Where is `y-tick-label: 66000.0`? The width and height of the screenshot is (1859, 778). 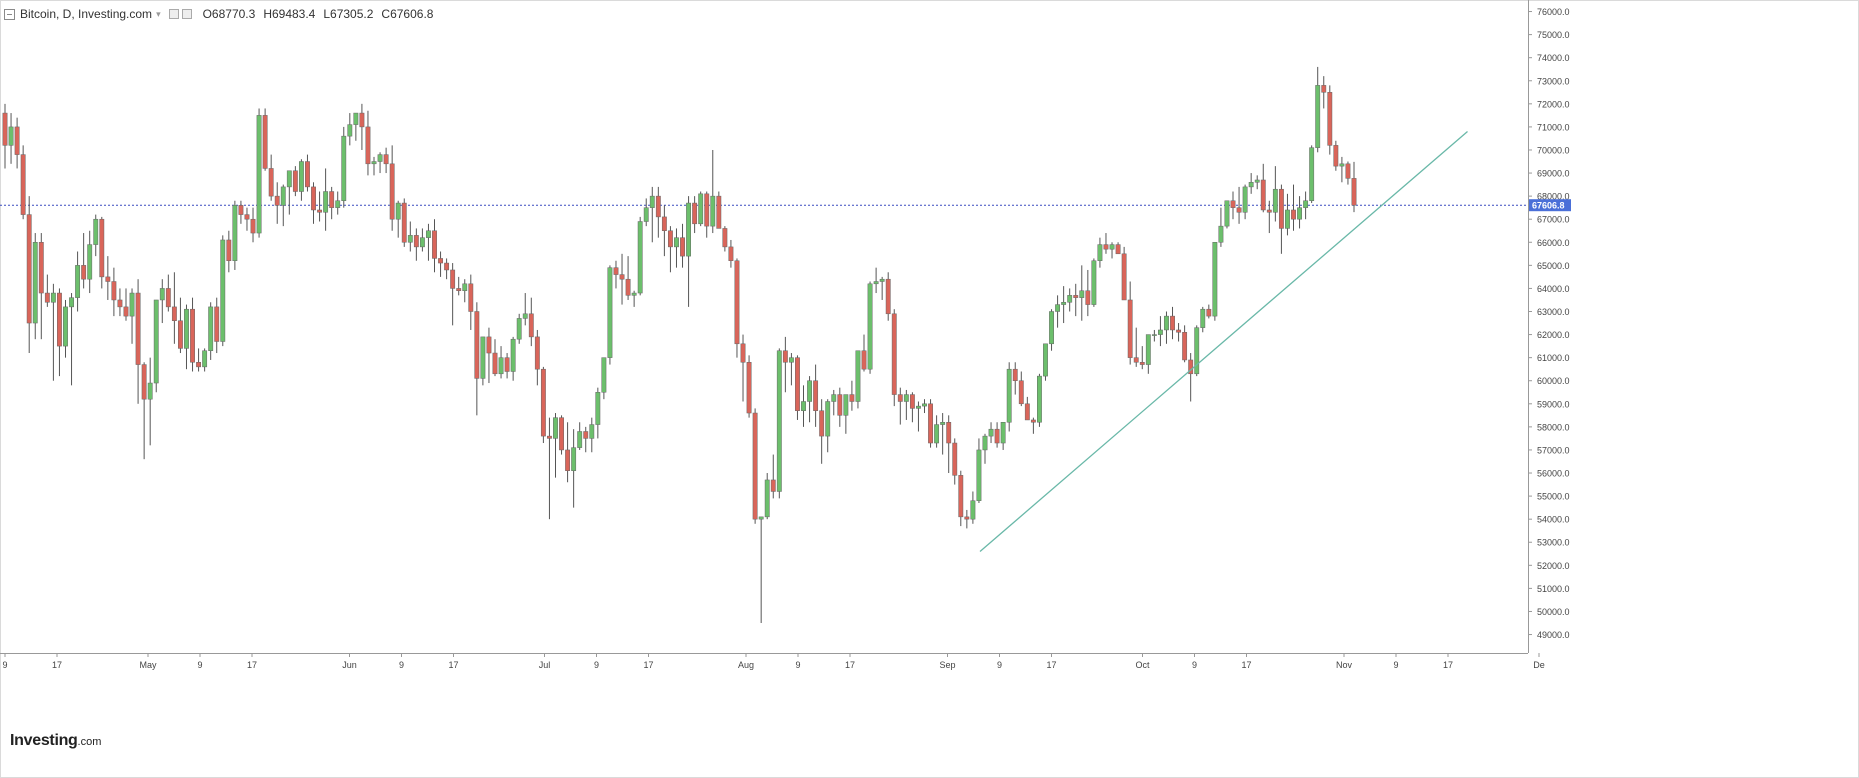
y-tick-label: 66000.0 is located at coordinates (1553, 243).